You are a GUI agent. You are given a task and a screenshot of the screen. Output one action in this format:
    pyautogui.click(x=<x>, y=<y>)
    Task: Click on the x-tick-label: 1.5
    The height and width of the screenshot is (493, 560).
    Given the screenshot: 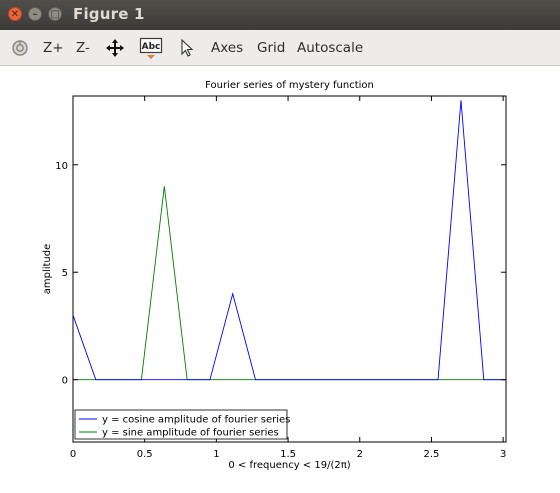 What is the action you would take?
    pyautogui.click(x=288, y=454)
    